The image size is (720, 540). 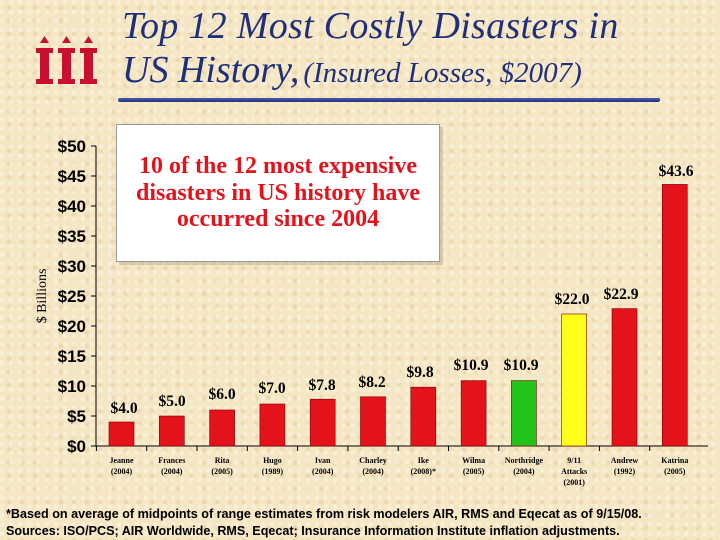 What do you see at coordinates (572, 299) in the screenshot?
I see `data-label: $22.0` at bounding box center [572, 299].